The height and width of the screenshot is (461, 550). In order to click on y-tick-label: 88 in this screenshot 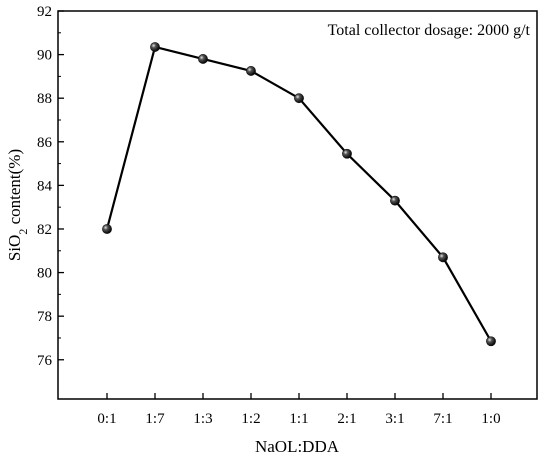, I will do `click(44, 99)`.